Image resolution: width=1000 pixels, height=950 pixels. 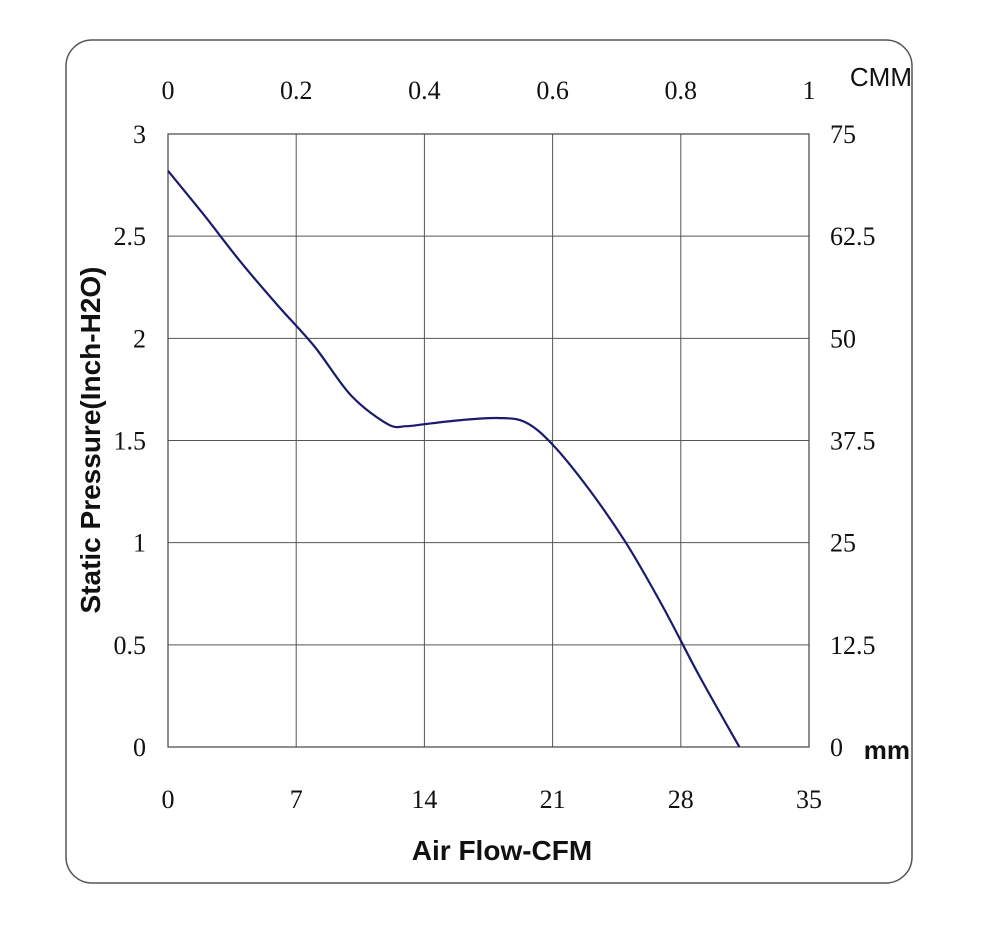 What do you see at coordinates (130, 441) in the screenshot?
I see `y-tick-label: 1.5` at bounding box center [130, 441].